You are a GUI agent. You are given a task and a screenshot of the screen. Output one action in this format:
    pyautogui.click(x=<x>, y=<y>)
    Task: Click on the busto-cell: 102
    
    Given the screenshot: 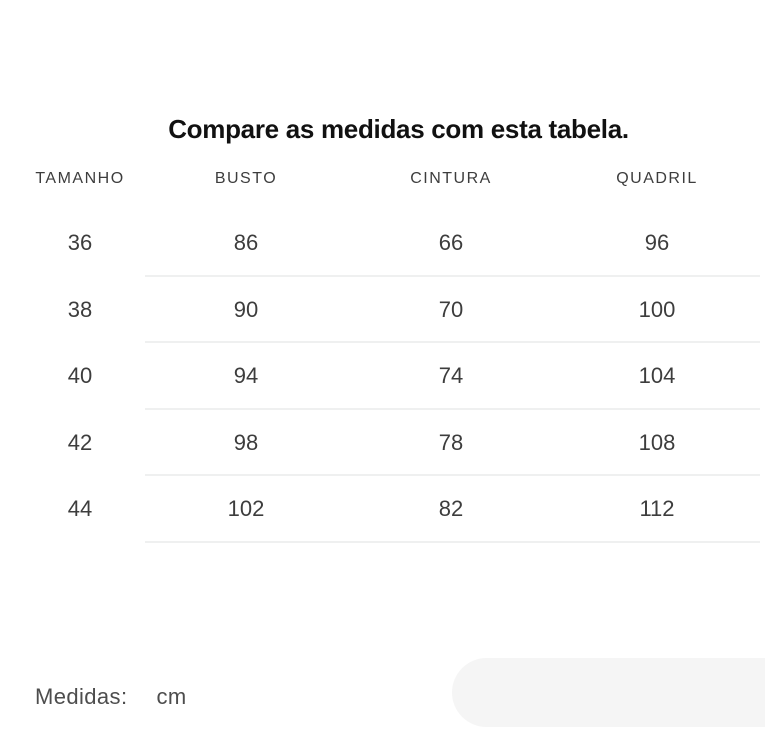 What is the action you would take?
    pyautogui.click(x=246, y=509)
    